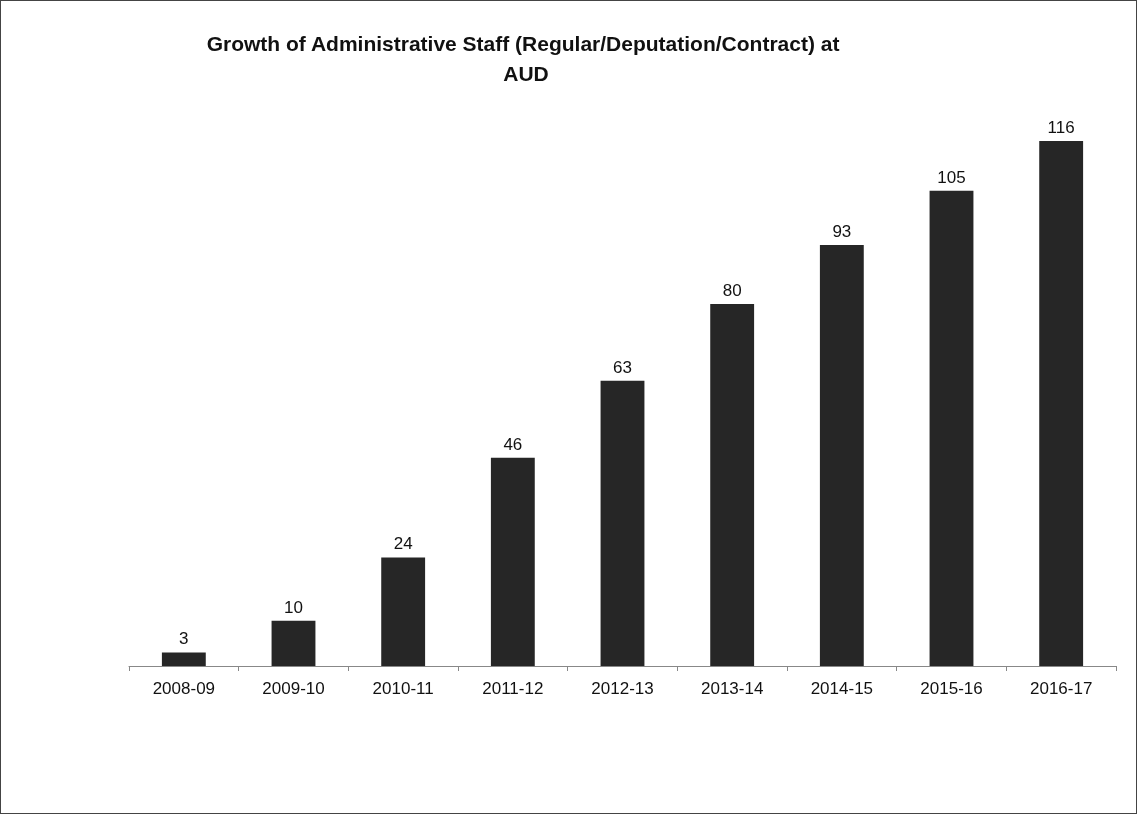 The width and height of the screenshot is (1137, 814). Describe the element at coordinates (622, 367) in the screenshot. I see `data-label: 63` at that location.